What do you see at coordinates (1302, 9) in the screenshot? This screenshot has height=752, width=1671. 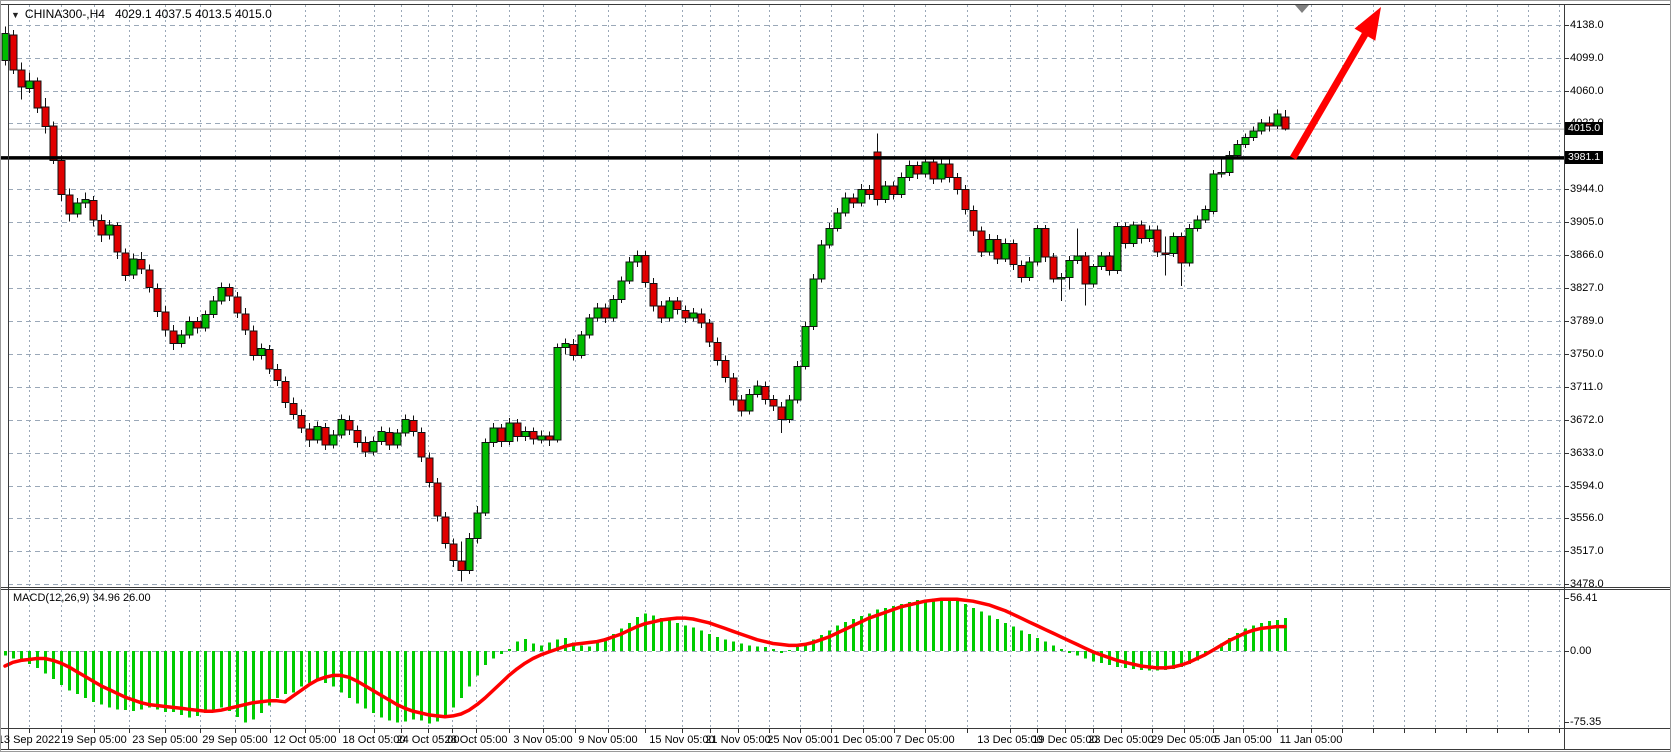 I see `chart-shift-marker-icon` at bounding box center [1302, 9].